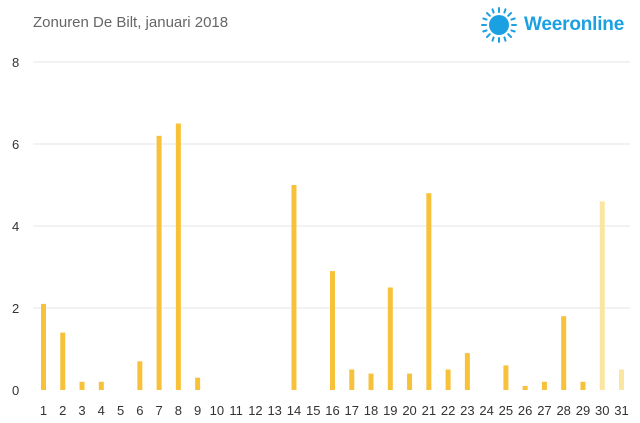 This screenshot has height=423, width=640. What do you see at coordinates (15, 308) in the screenshot?
I see `y-tick-label: 2` at bounding box center [15, 308].